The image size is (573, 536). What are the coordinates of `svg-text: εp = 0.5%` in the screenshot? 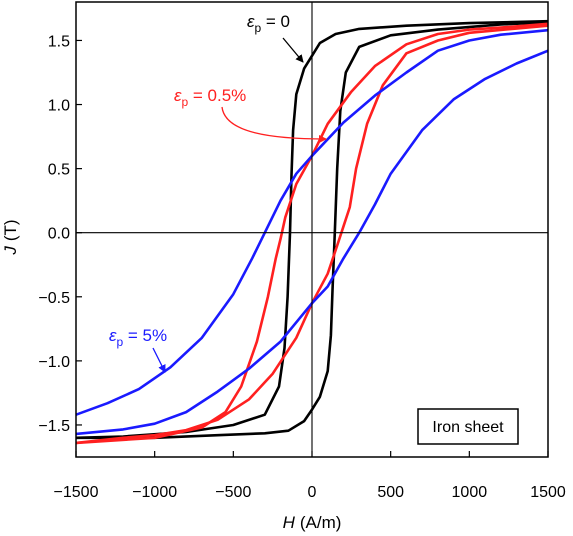 It's located at (210, 97).